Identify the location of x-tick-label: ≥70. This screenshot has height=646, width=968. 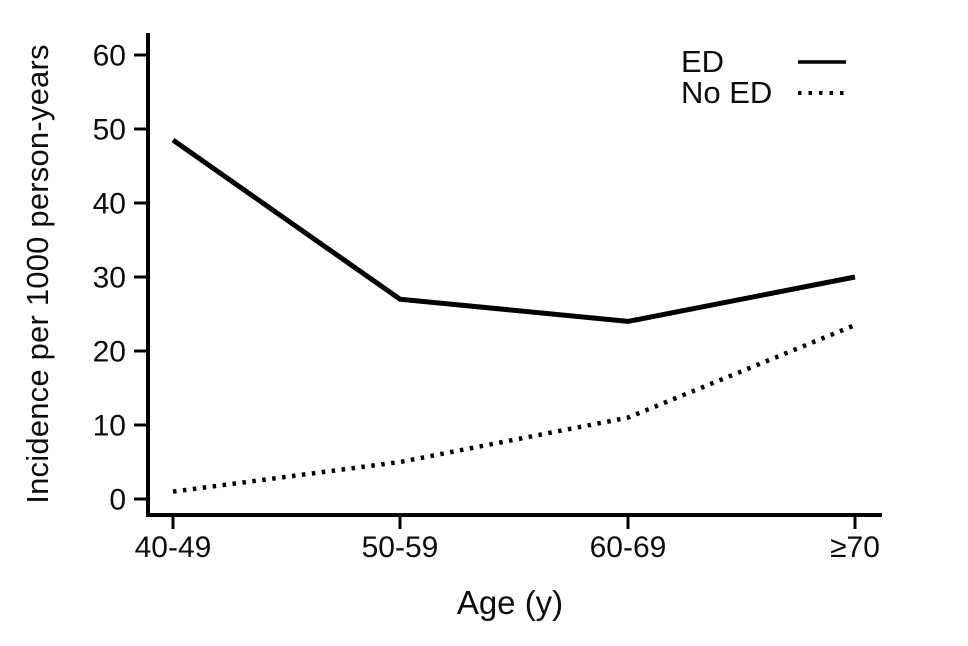
(855, 547).